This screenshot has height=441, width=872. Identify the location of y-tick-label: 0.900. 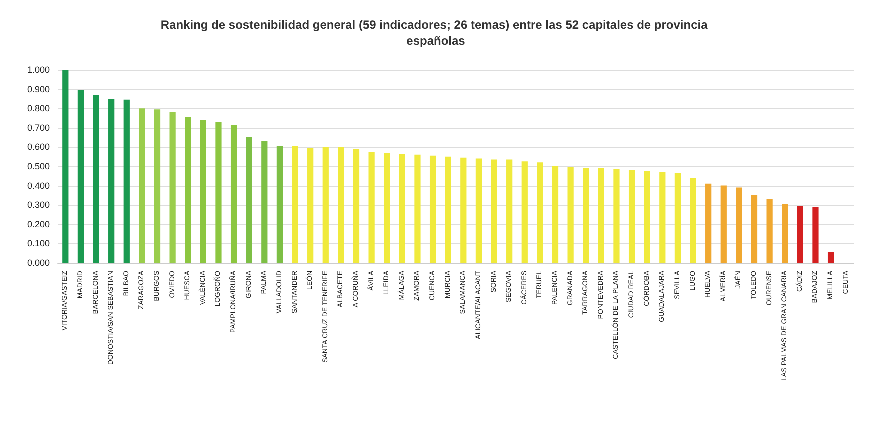
(38, 89).